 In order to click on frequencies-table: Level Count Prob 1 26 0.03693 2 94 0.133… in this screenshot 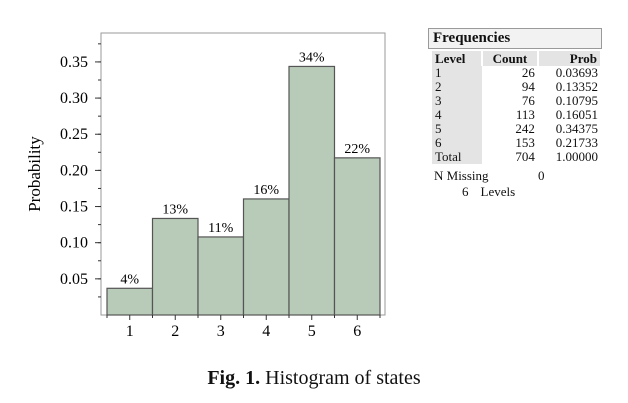, I will do `click(517, 107)`.